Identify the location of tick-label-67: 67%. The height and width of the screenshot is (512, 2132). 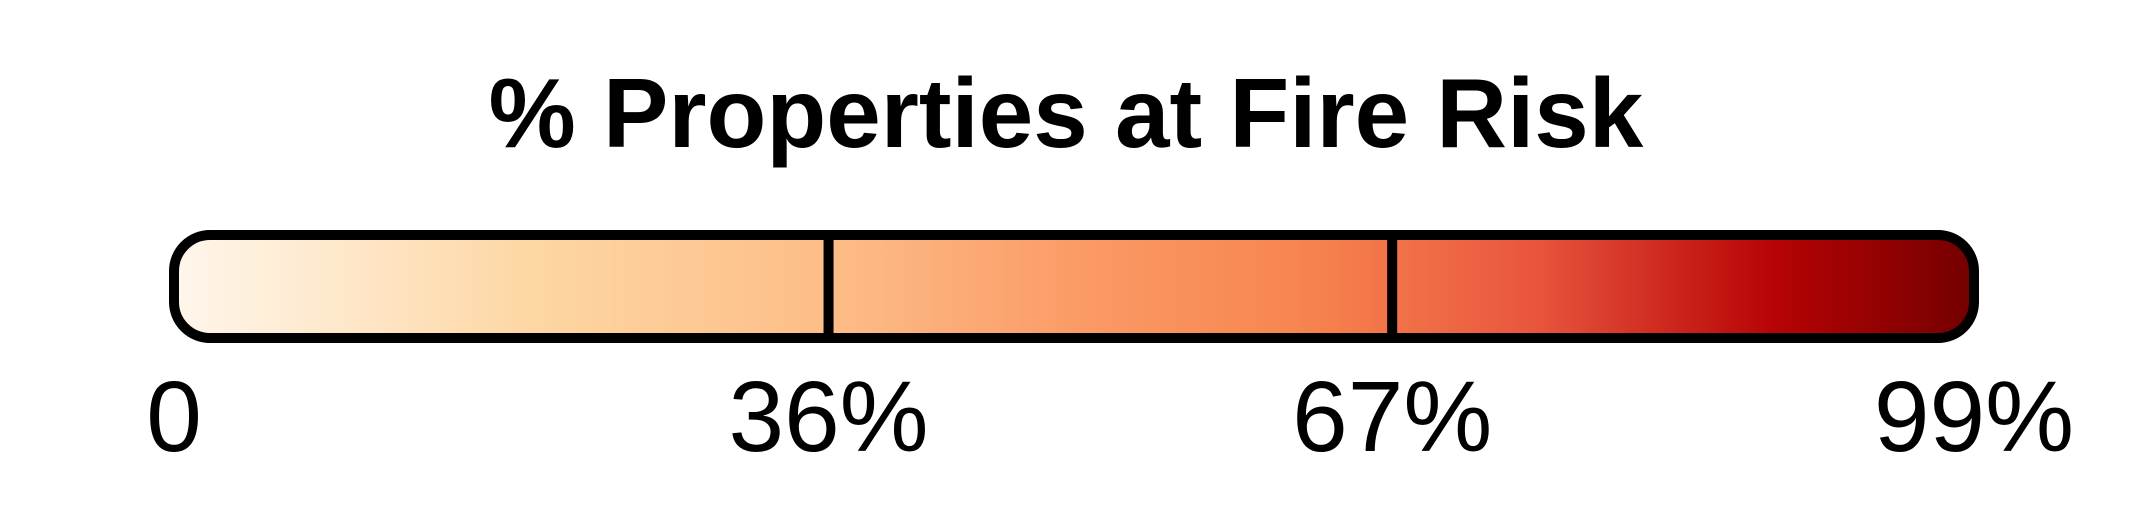
(1392, 417).